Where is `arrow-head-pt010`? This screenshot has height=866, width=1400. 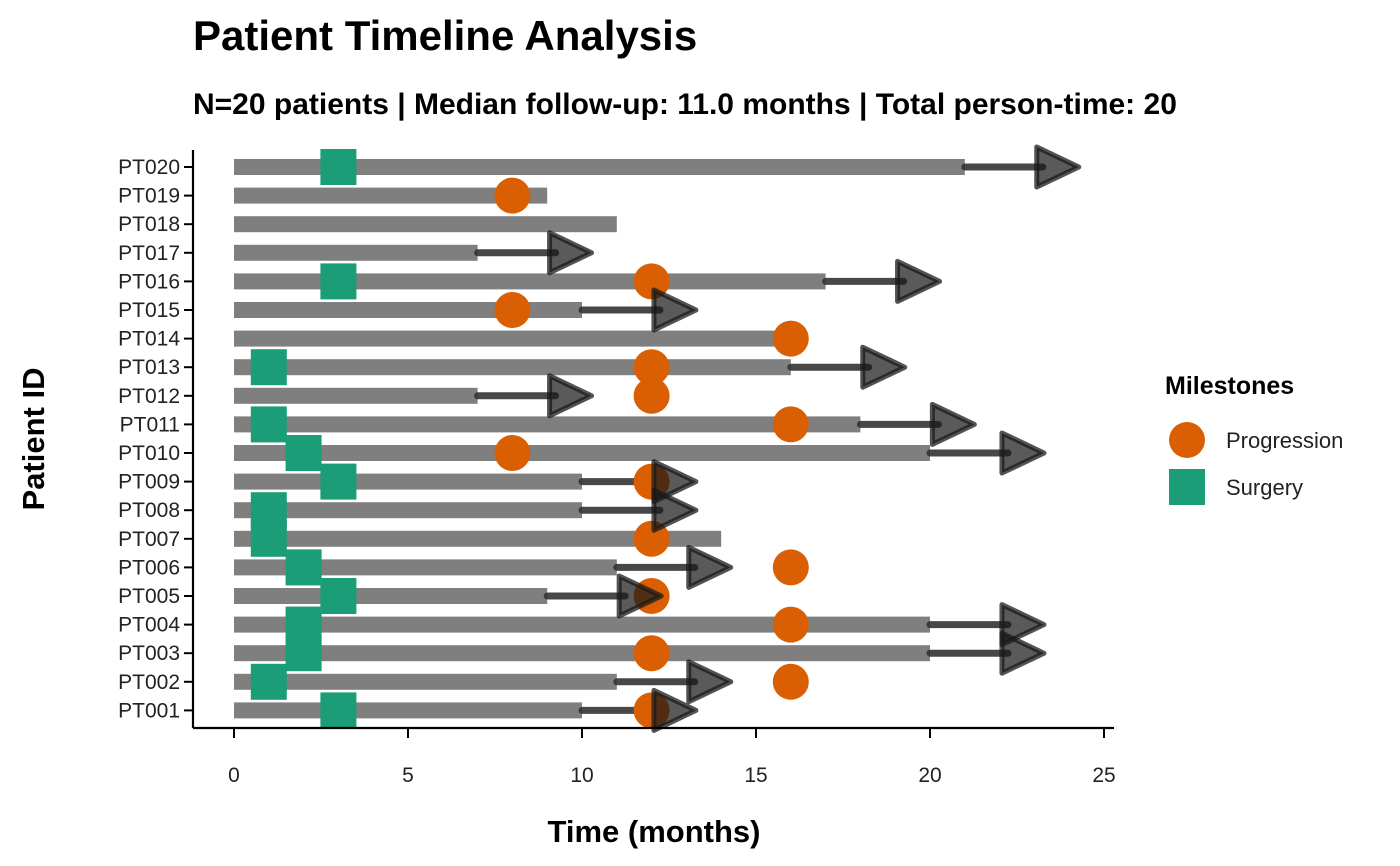 arrow-head-pt010 is located at coordinates (1023, 453).